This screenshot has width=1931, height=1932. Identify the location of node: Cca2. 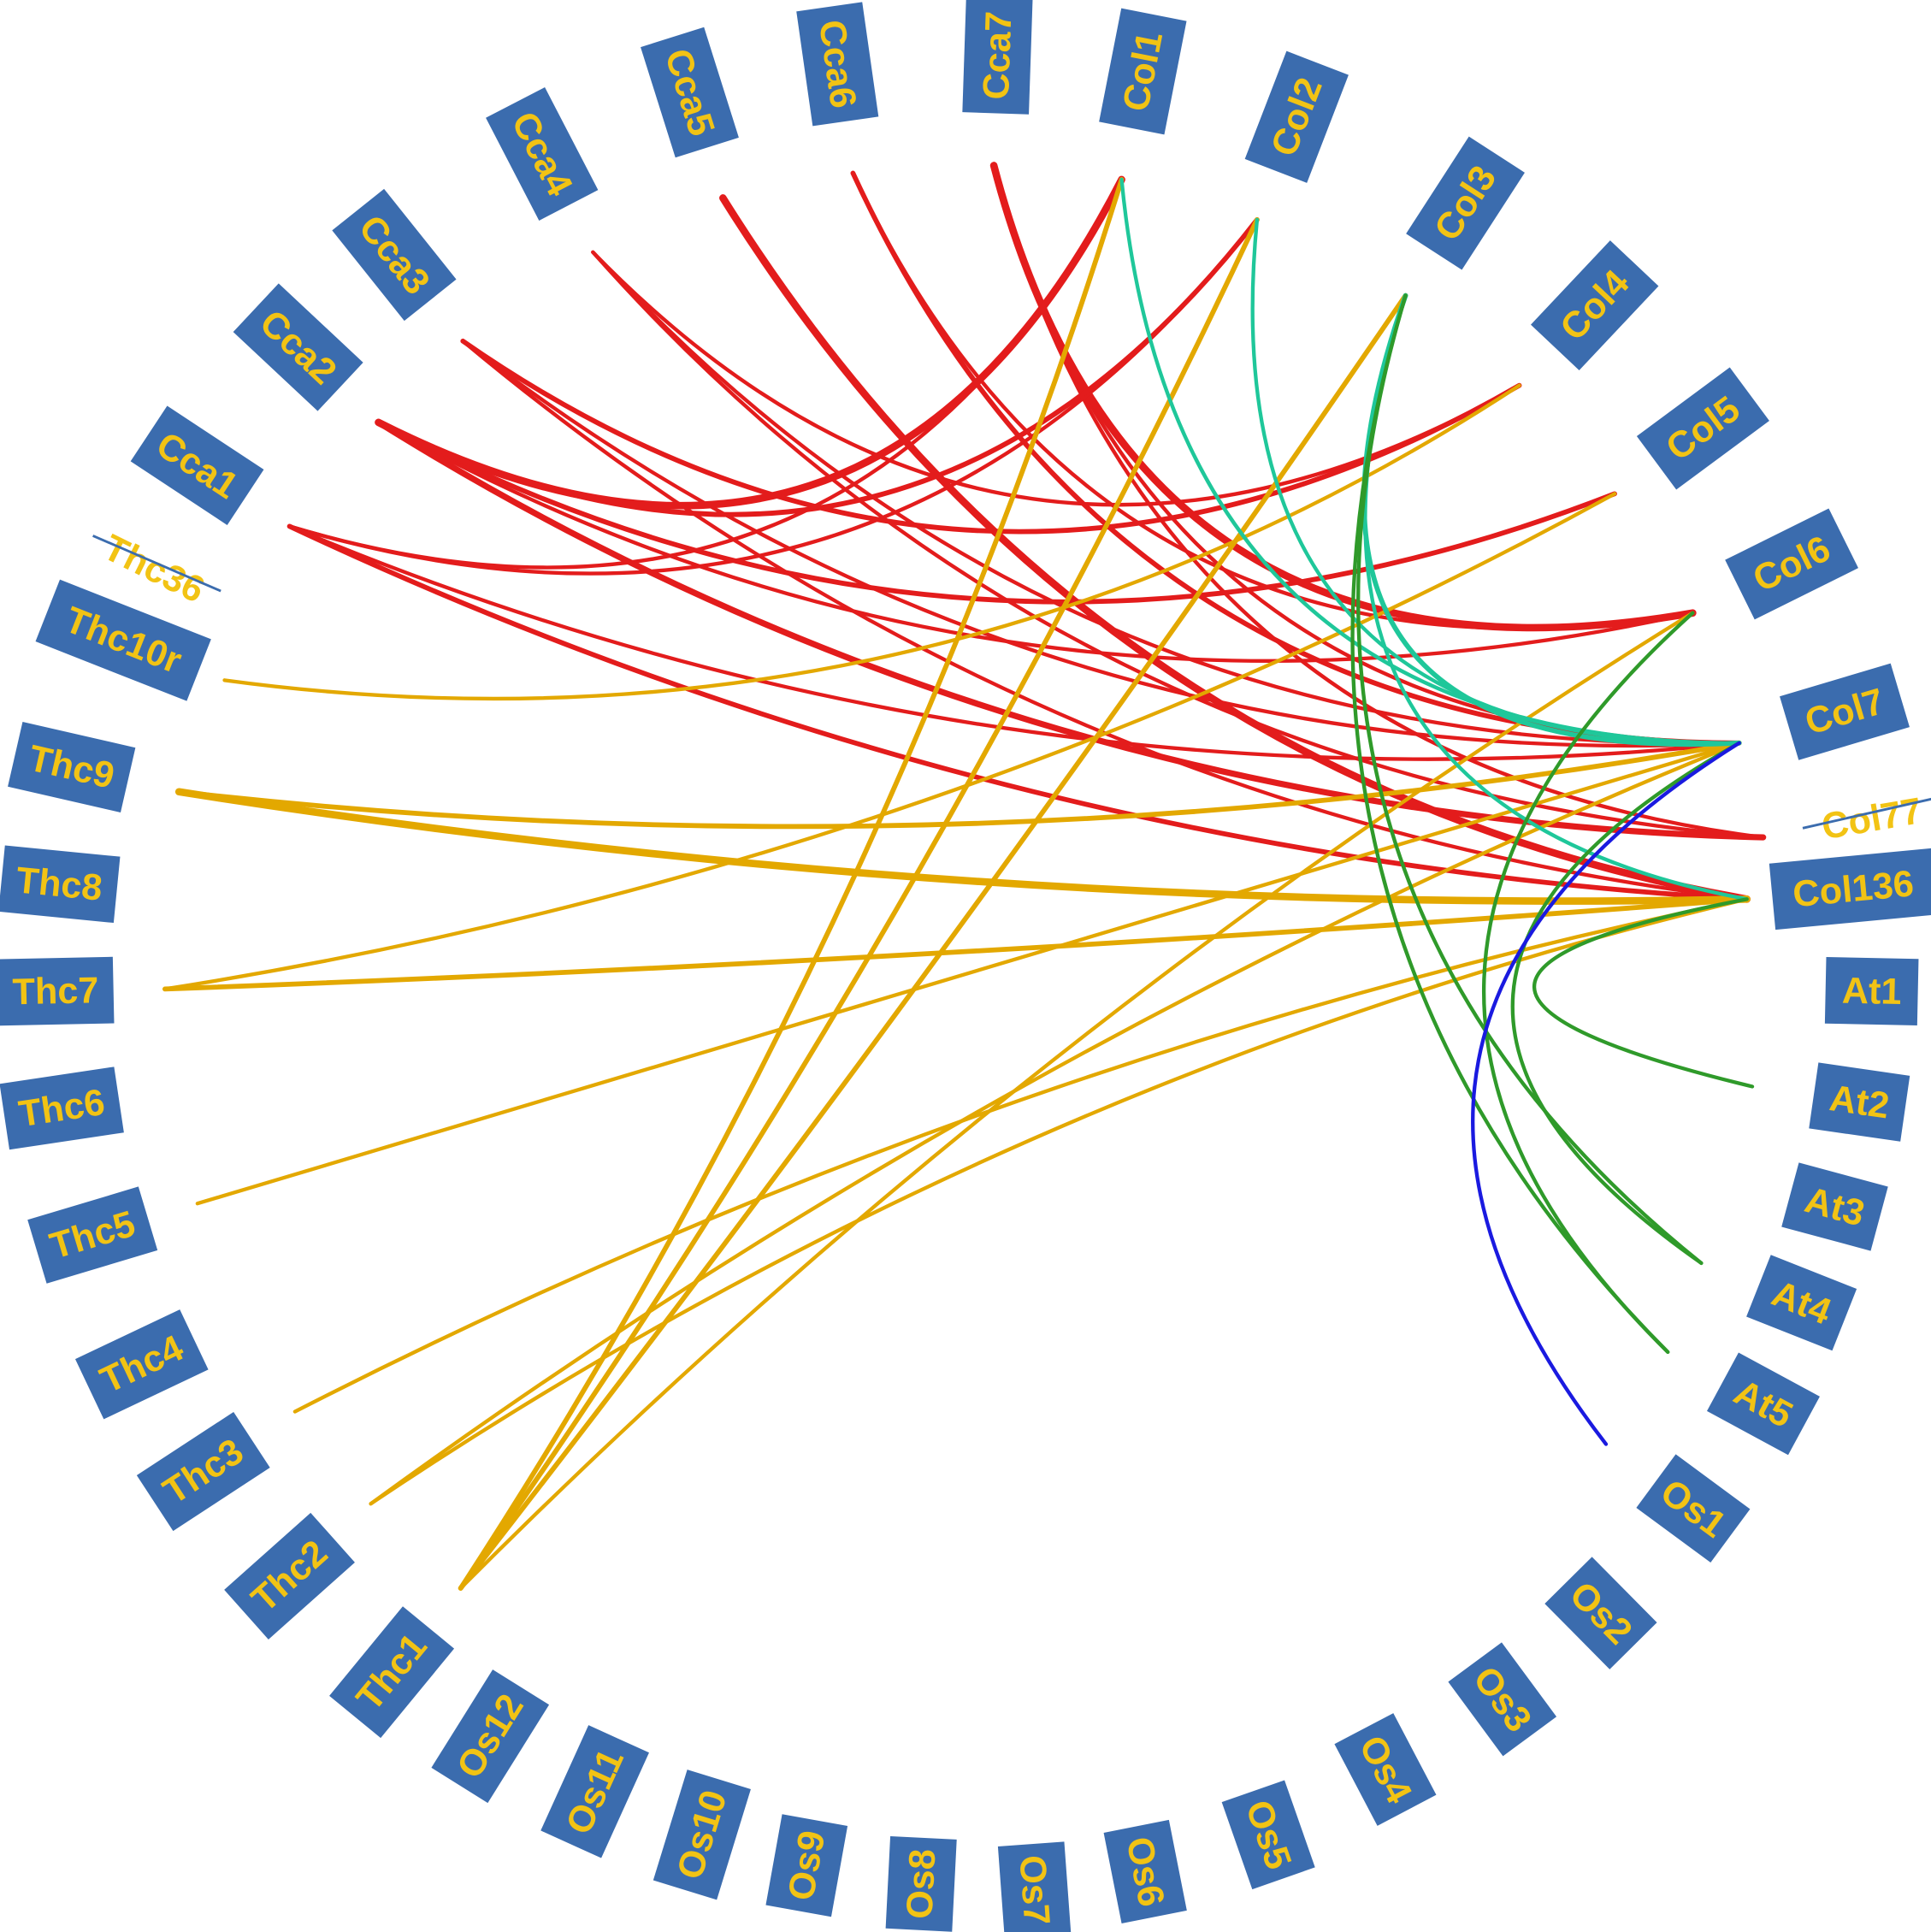
(298, 347).